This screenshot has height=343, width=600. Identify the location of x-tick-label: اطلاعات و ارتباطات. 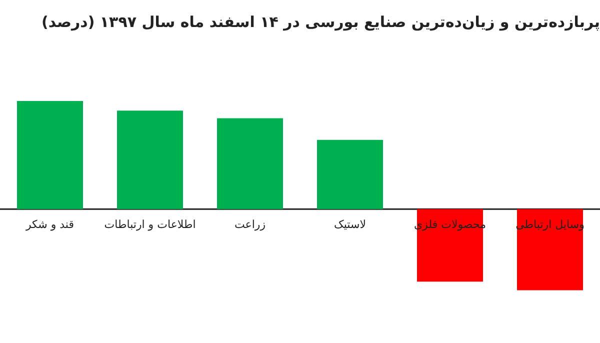
(150, 224).